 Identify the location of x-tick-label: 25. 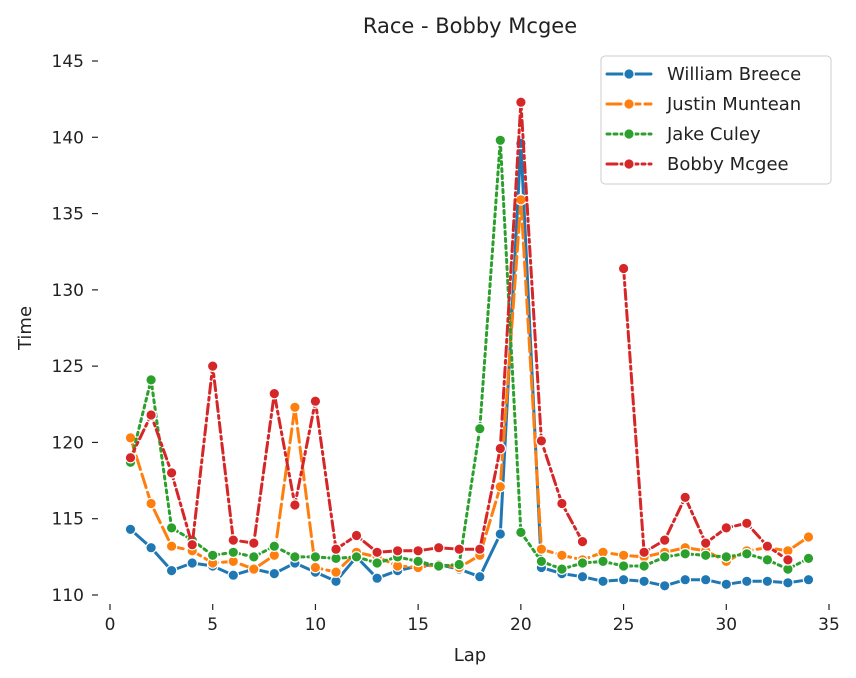
(624, 625).